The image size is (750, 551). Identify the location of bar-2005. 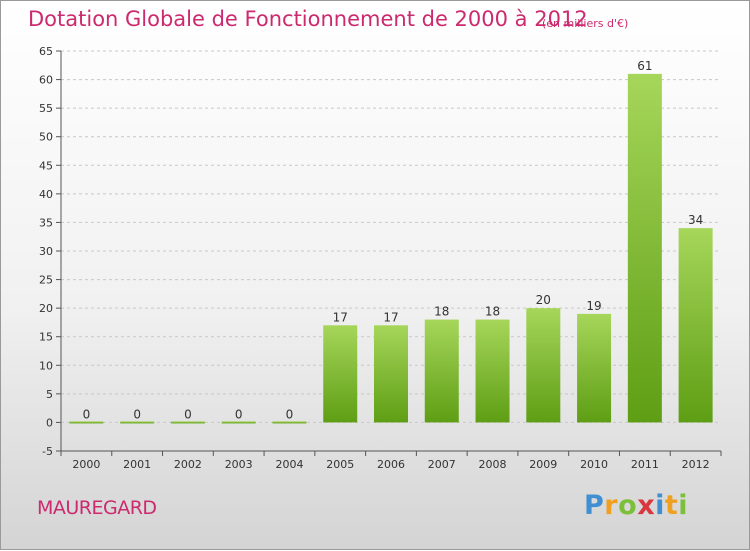
(340, 374).